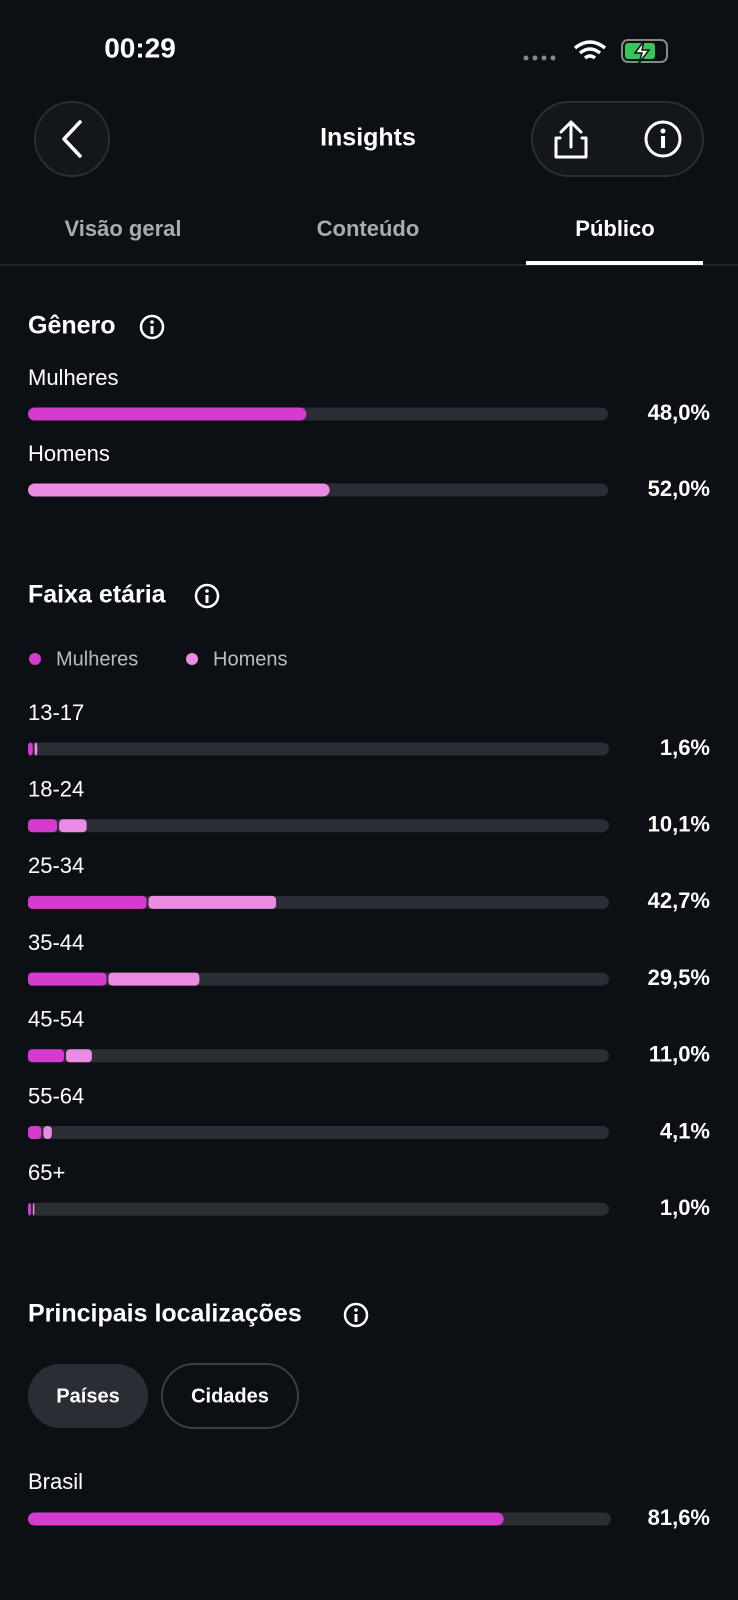  What do you see at coordinates (56, 789) in the screenshot?
I see `row-label: 18-24` at bounding box center [56, 789].